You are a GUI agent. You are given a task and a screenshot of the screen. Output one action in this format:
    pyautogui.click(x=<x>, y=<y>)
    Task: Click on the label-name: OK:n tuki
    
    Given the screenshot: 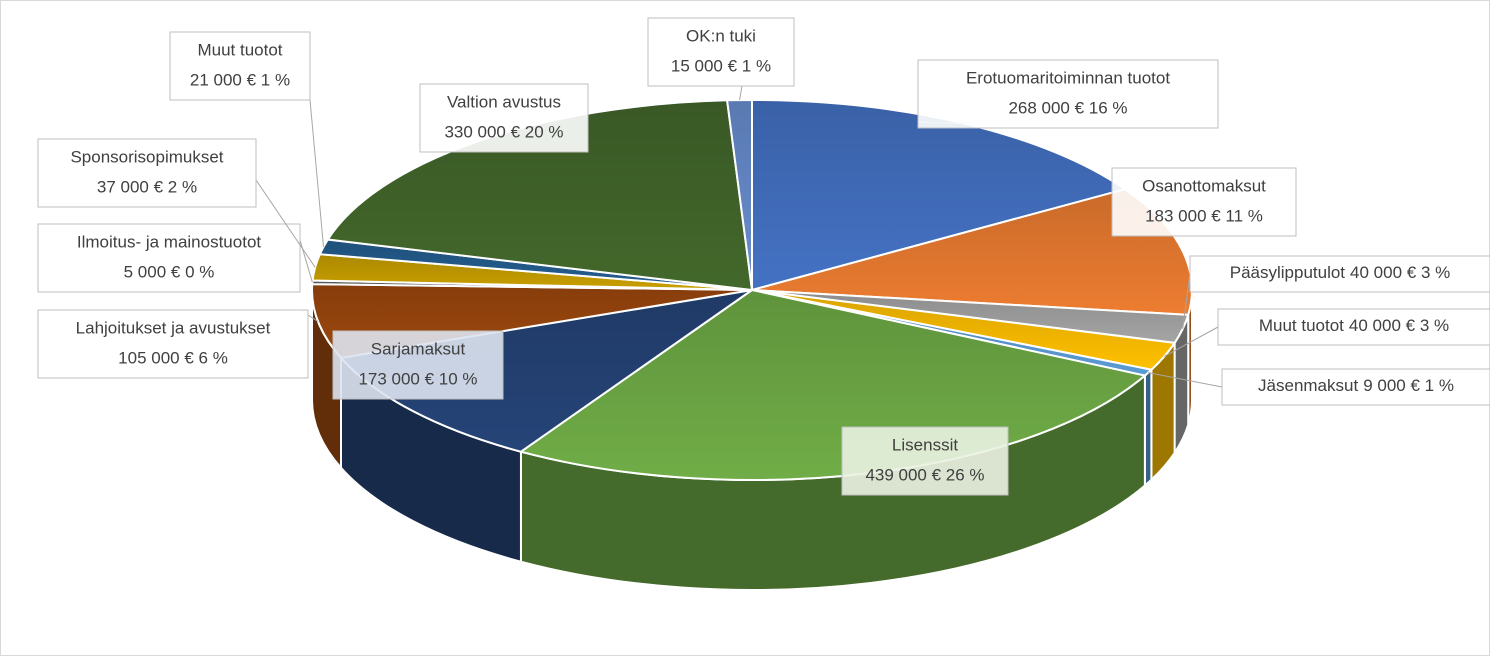 What is the action you would take?
    pyautogui.click(x=721, y=35)
    